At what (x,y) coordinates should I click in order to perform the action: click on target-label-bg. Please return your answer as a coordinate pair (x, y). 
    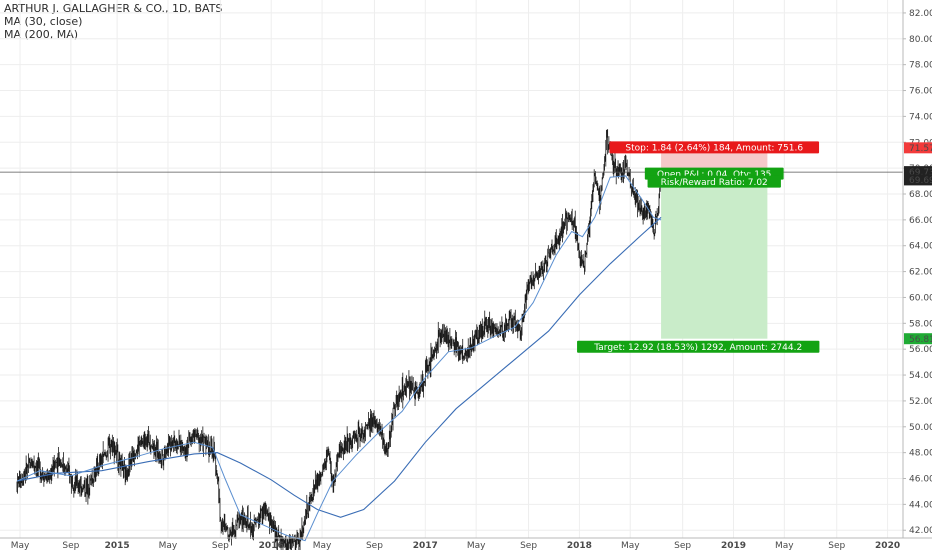
    Looking at the image, I should click on (698, 346).